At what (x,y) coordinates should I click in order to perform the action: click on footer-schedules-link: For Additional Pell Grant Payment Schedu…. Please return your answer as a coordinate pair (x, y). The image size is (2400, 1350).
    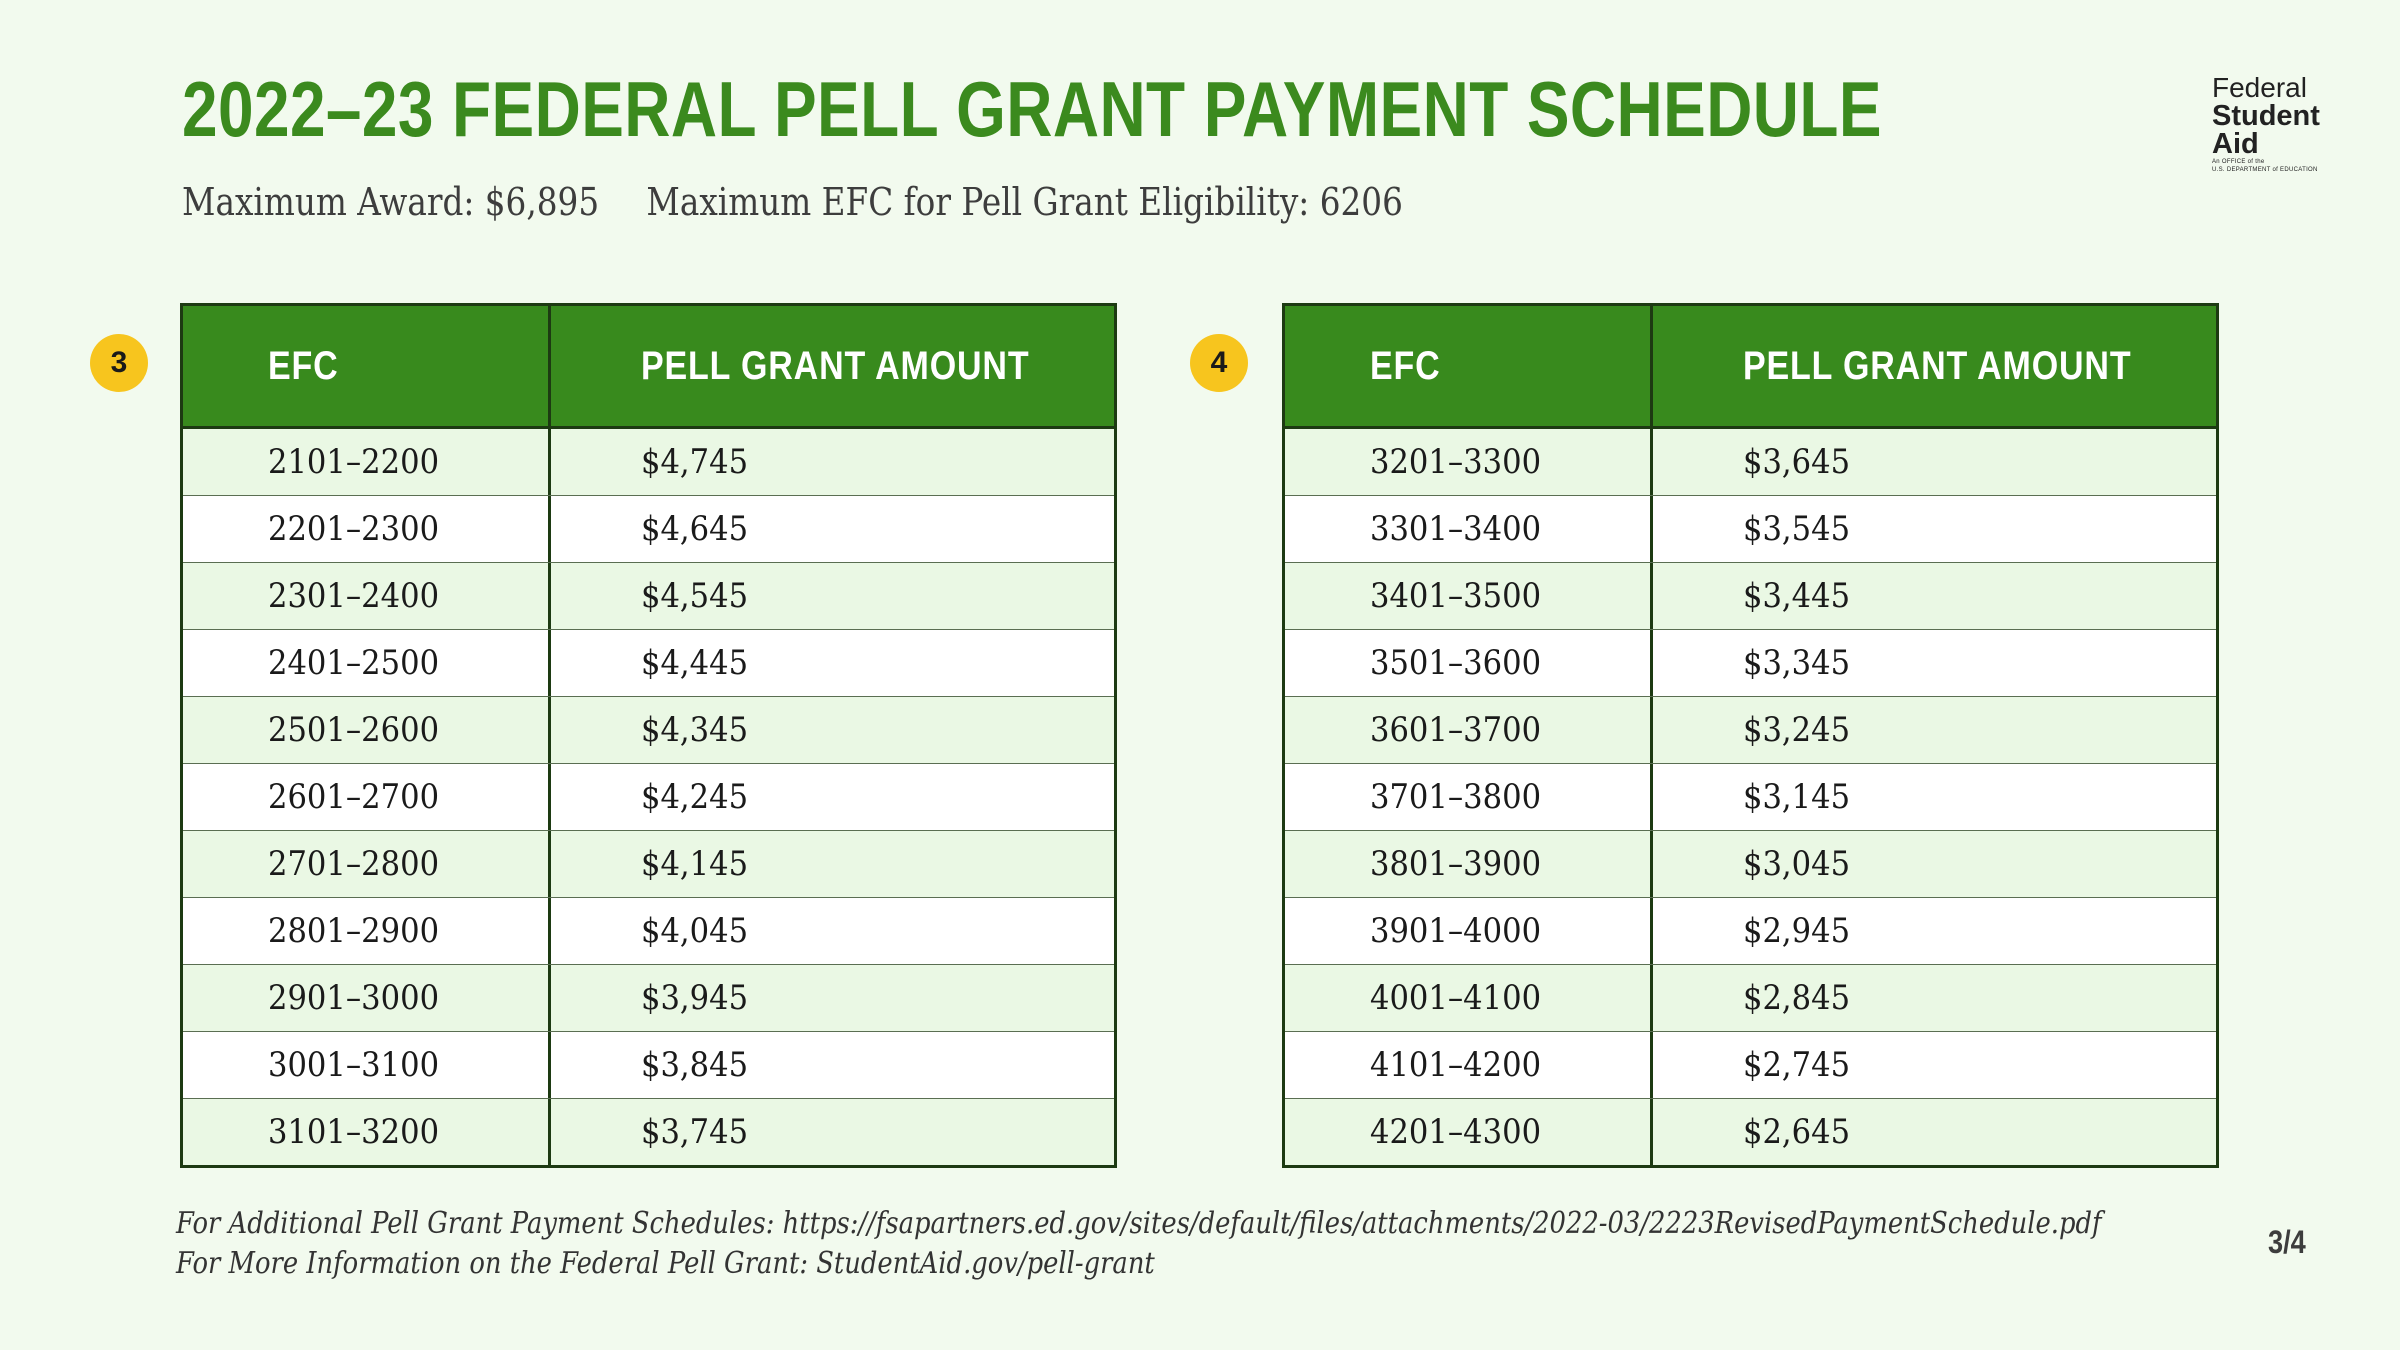
    Looking at the image, I should click on (1139, 1223).